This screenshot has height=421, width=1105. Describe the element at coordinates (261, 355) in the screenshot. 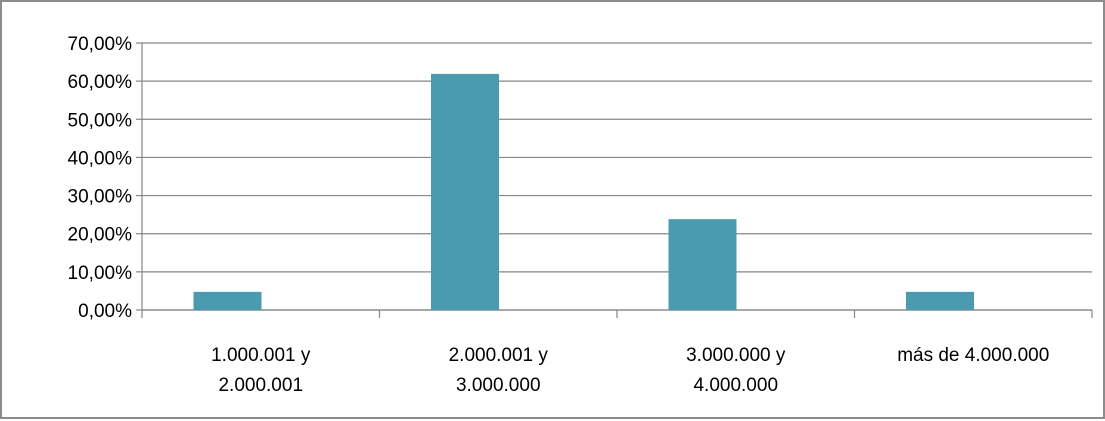

I see `category-label: 1.000.001 y` at that location.